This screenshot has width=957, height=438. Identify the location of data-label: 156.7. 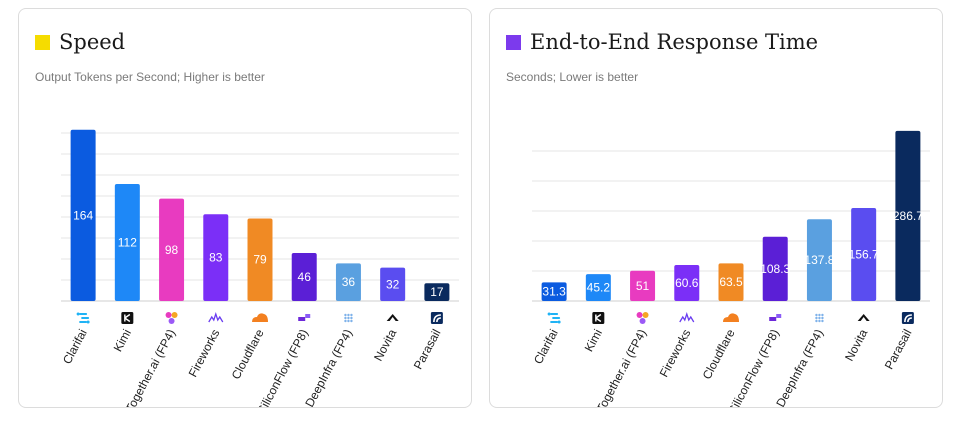
(864, 255).